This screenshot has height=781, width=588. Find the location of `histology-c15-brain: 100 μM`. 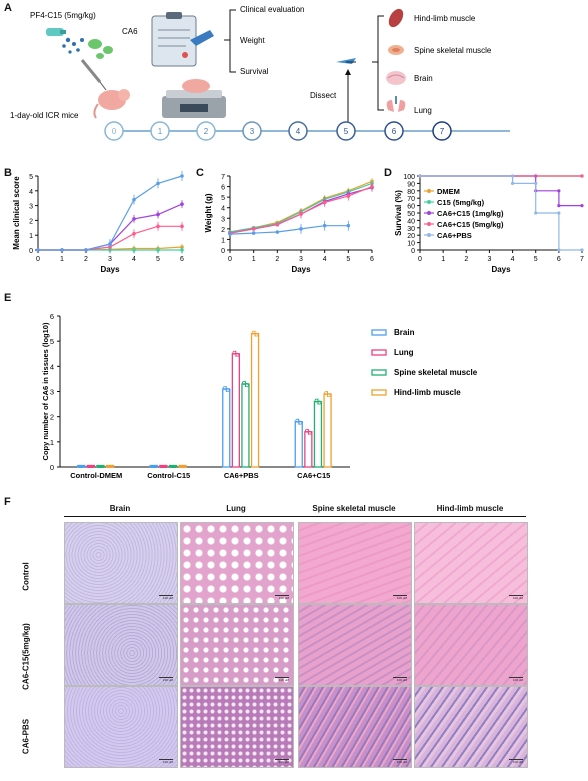

histology-c15-brain: 100 μM is located at coordinates (121, 645).